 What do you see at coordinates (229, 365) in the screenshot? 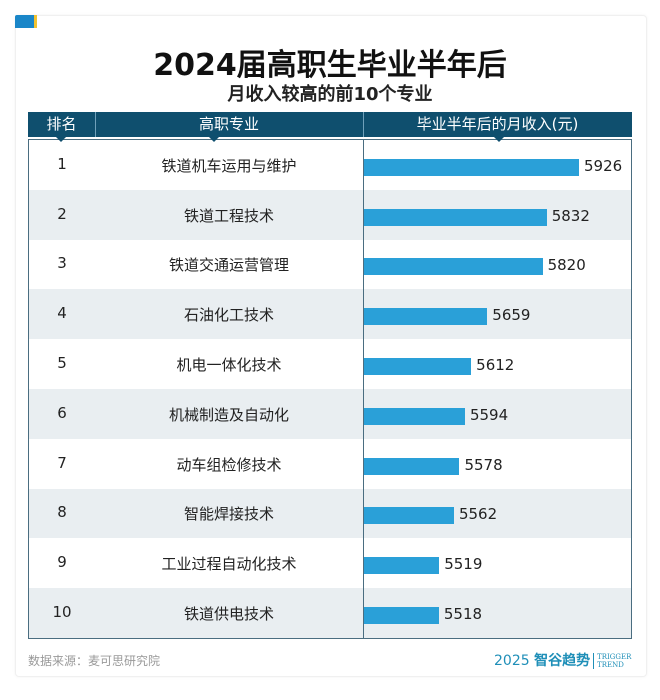
I see `major-cell: 机电一体化技术` at bounding box center [229, 365].